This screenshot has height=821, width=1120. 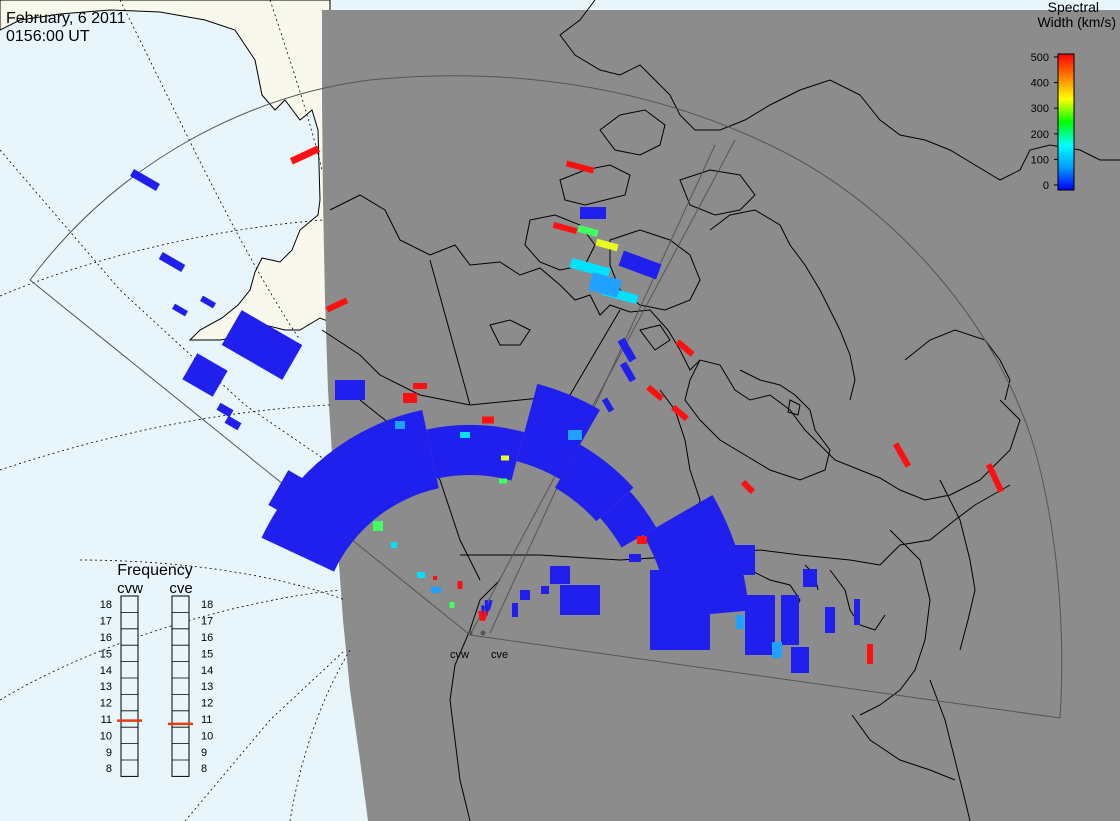 What do you see at coordinates (106, 704) in the screenshot?
I see `frequency-tick-label-left: 12` at bounding box center [106, 704].